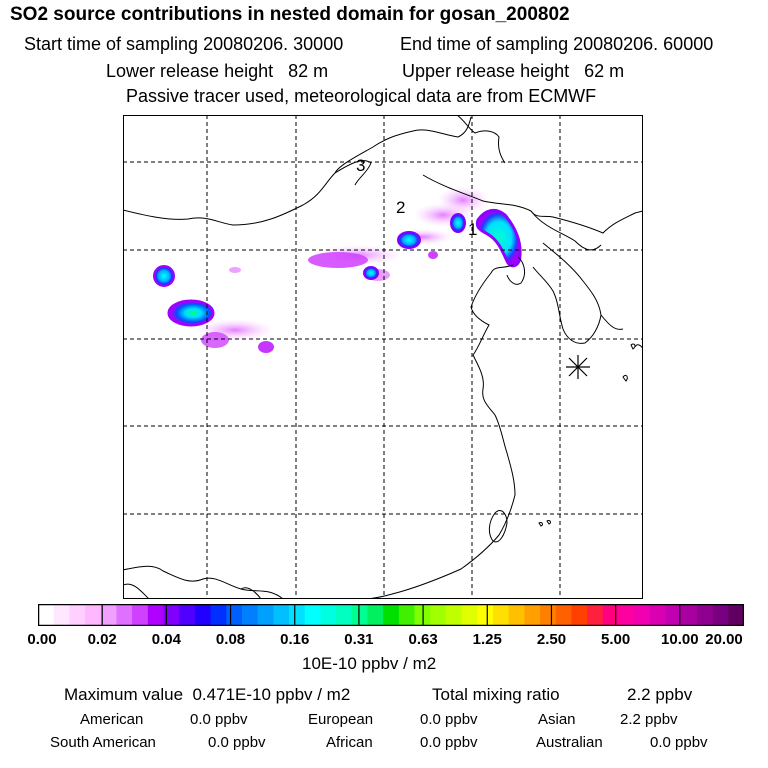 This screenshot has height=768, width=768. I want to click on lower-height-text: Lower release height 82 m, so click(217, 71).